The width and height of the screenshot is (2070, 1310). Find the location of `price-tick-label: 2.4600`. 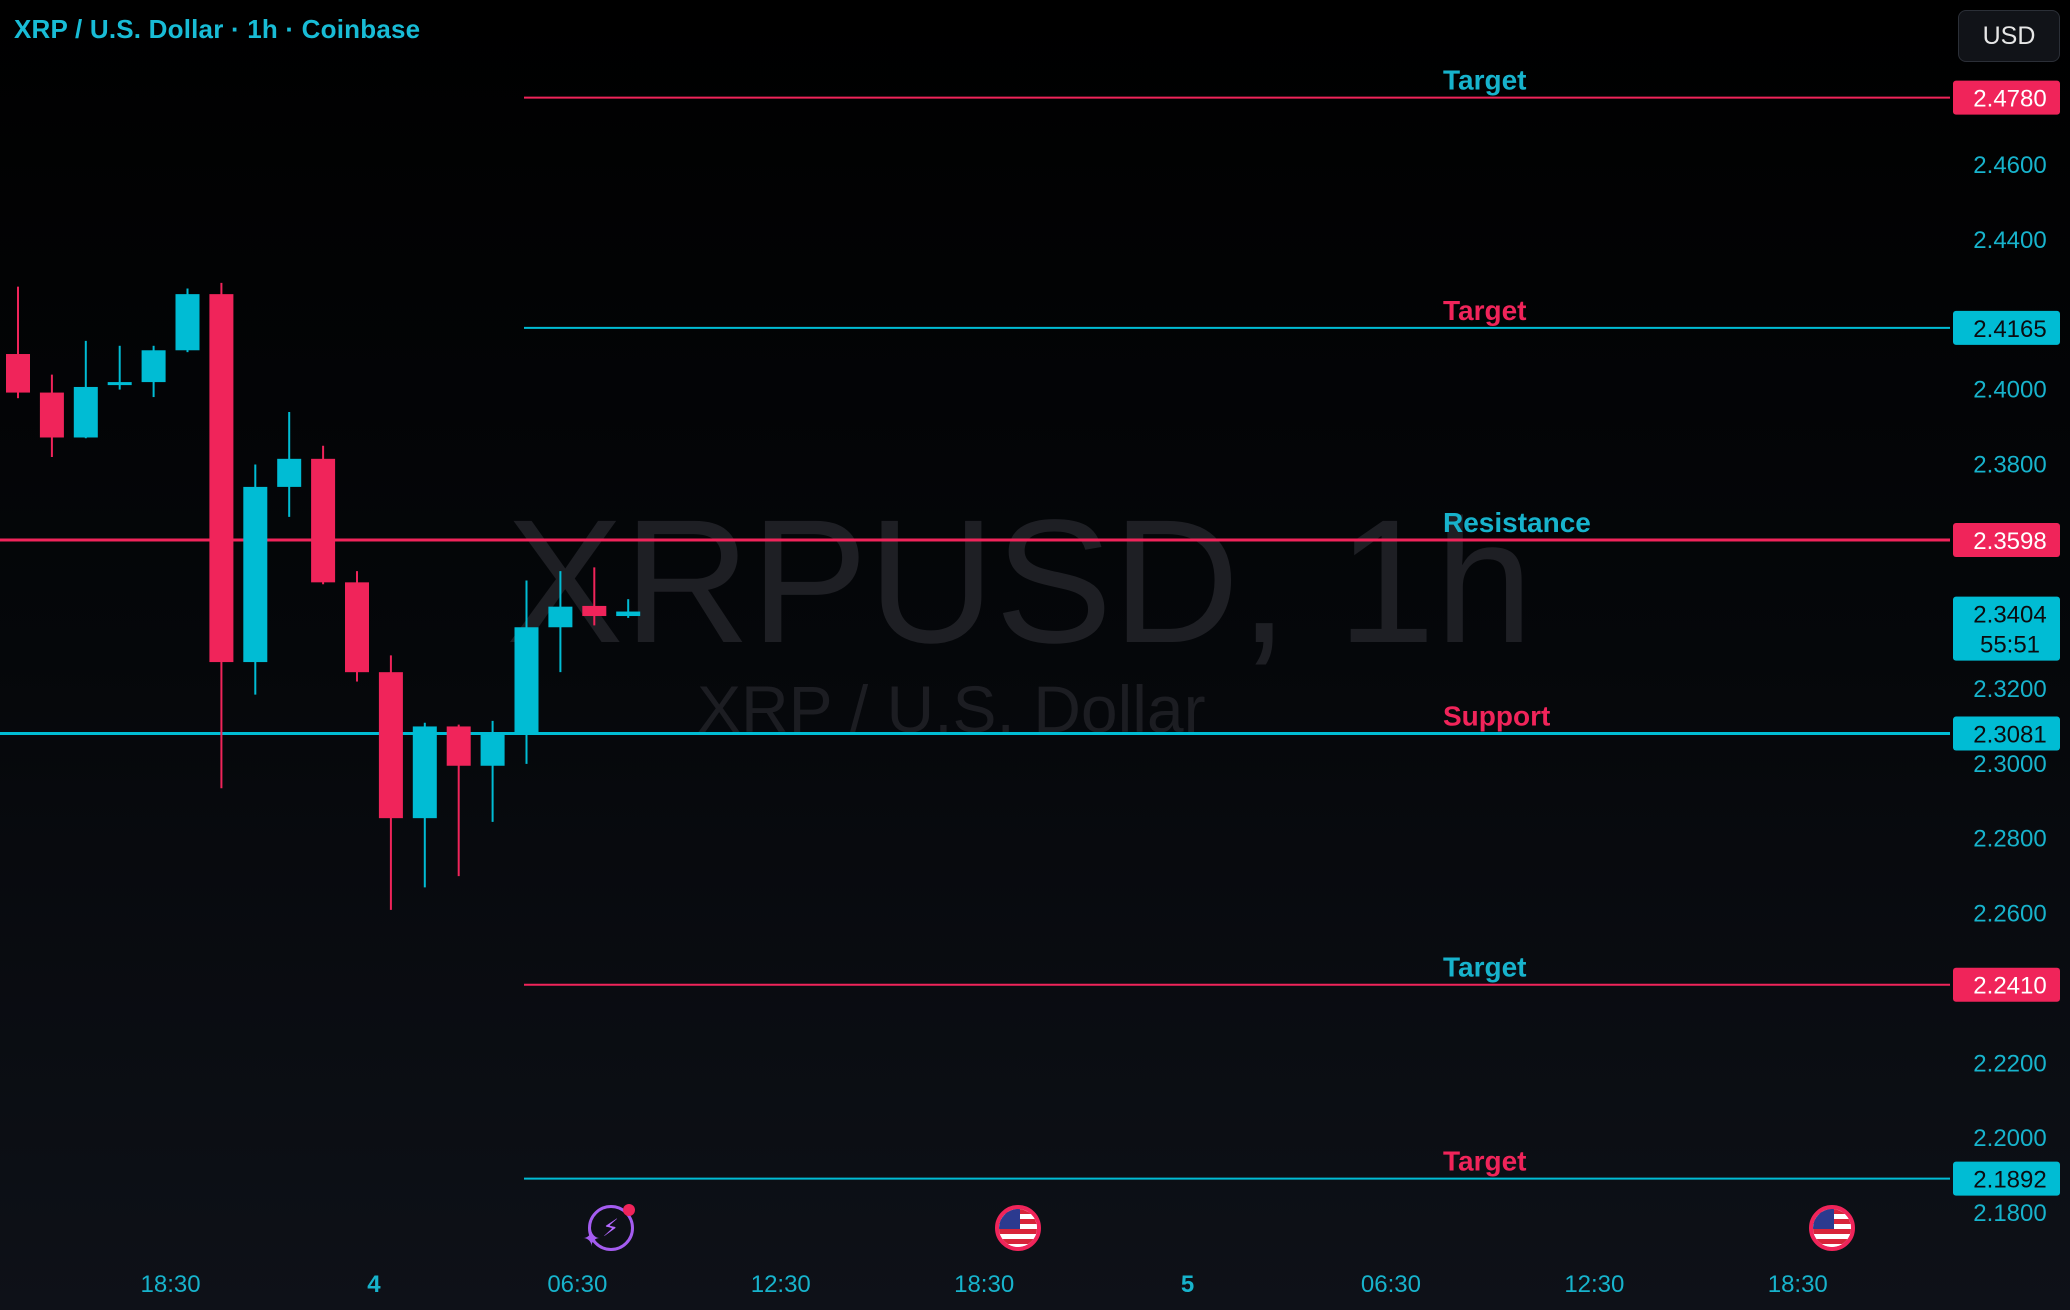

price-tick-label: 2.4600 is located at coordinates (2009, 165).